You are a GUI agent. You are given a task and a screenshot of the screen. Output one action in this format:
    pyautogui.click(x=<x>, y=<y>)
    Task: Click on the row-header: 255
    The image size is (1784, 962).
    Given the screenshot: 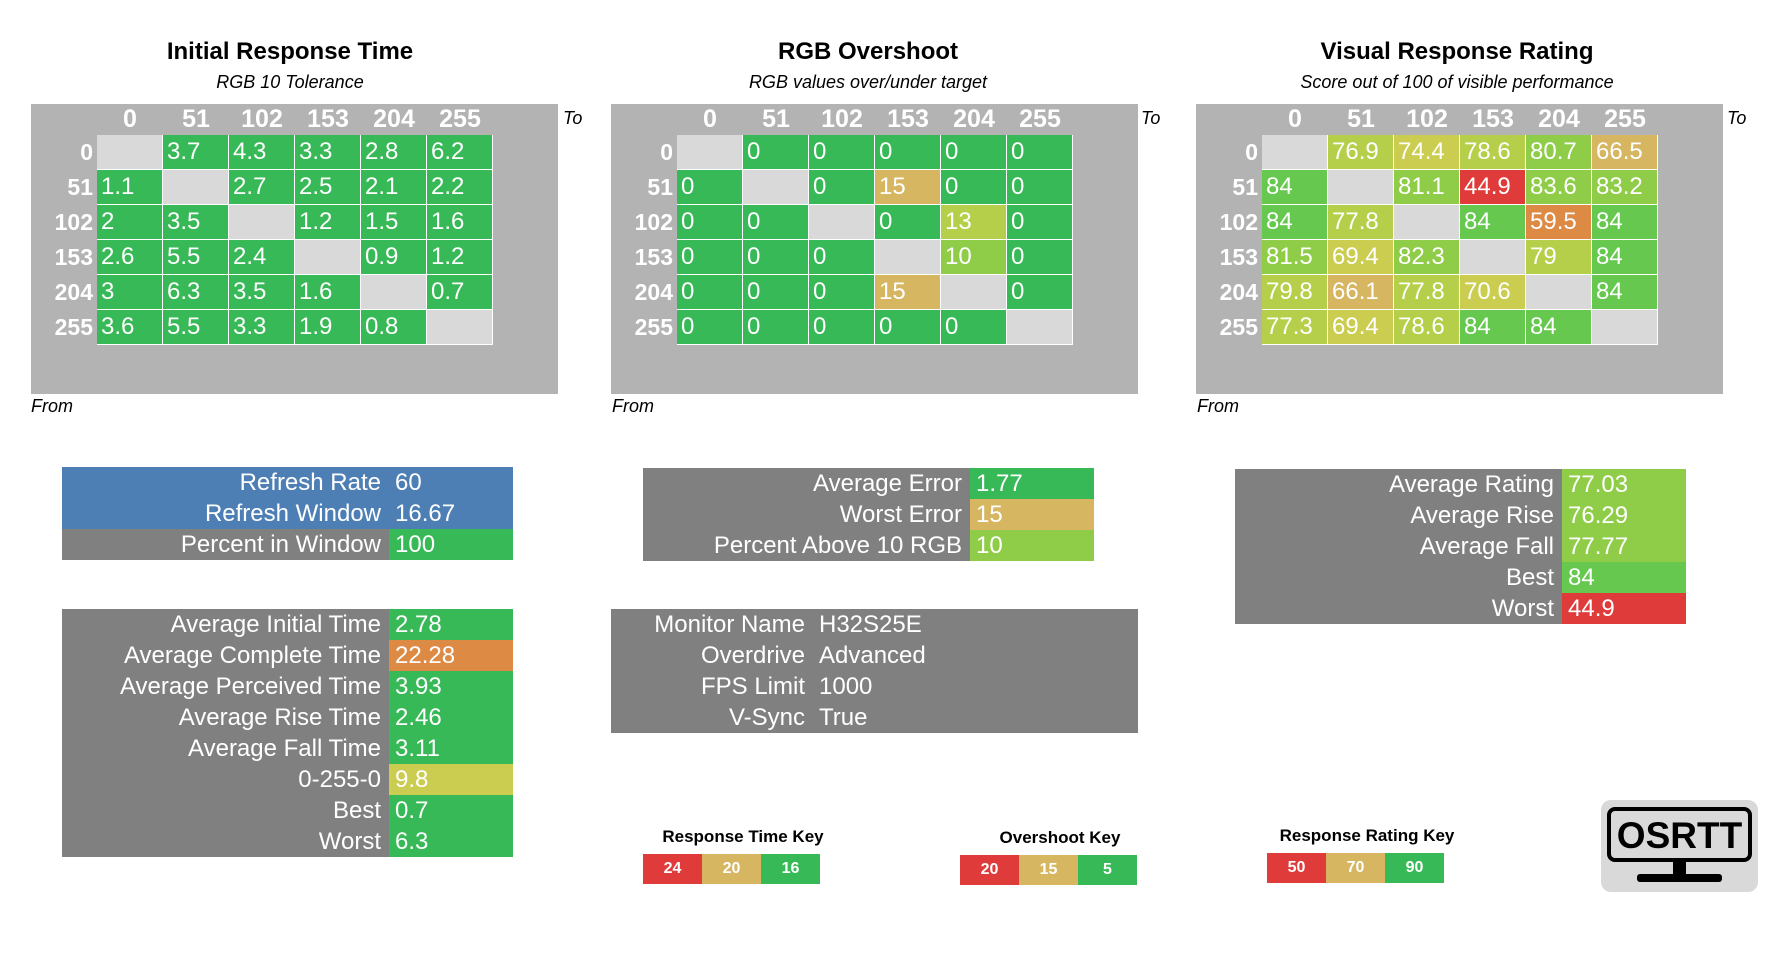 What is the action you would take?
    pyautogui.click(x=73, y=327)
    